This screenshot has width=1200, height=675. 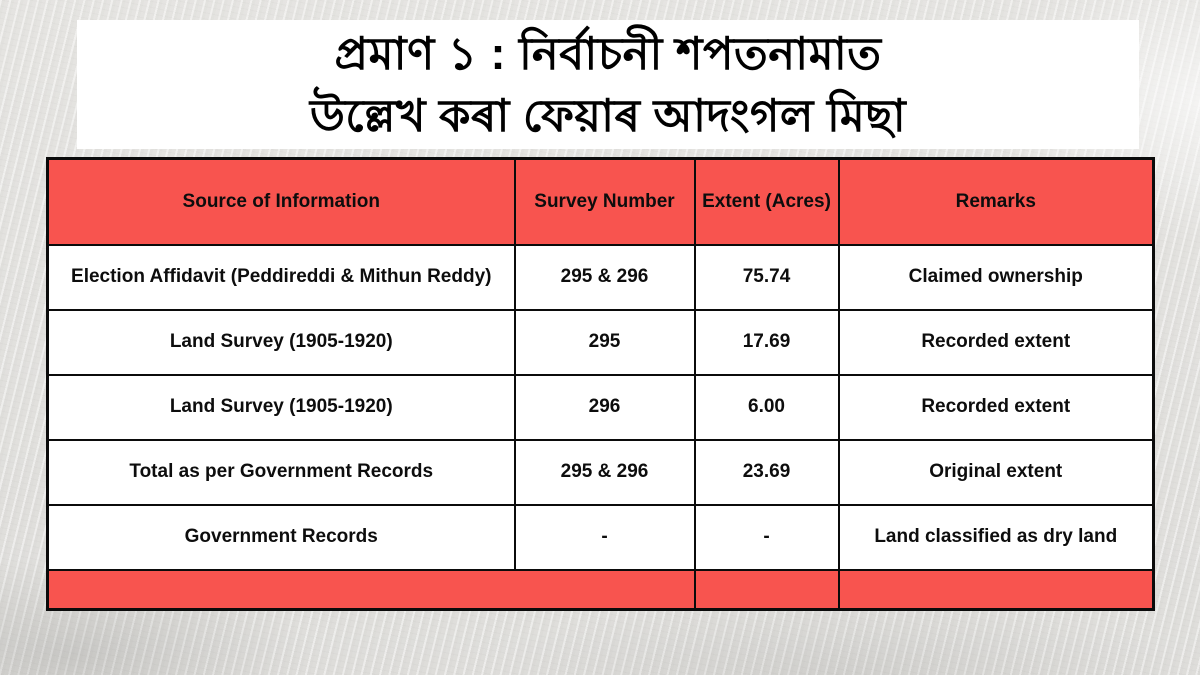 I want to click on cell-extent: 6.00, so click(x=766, y=407).